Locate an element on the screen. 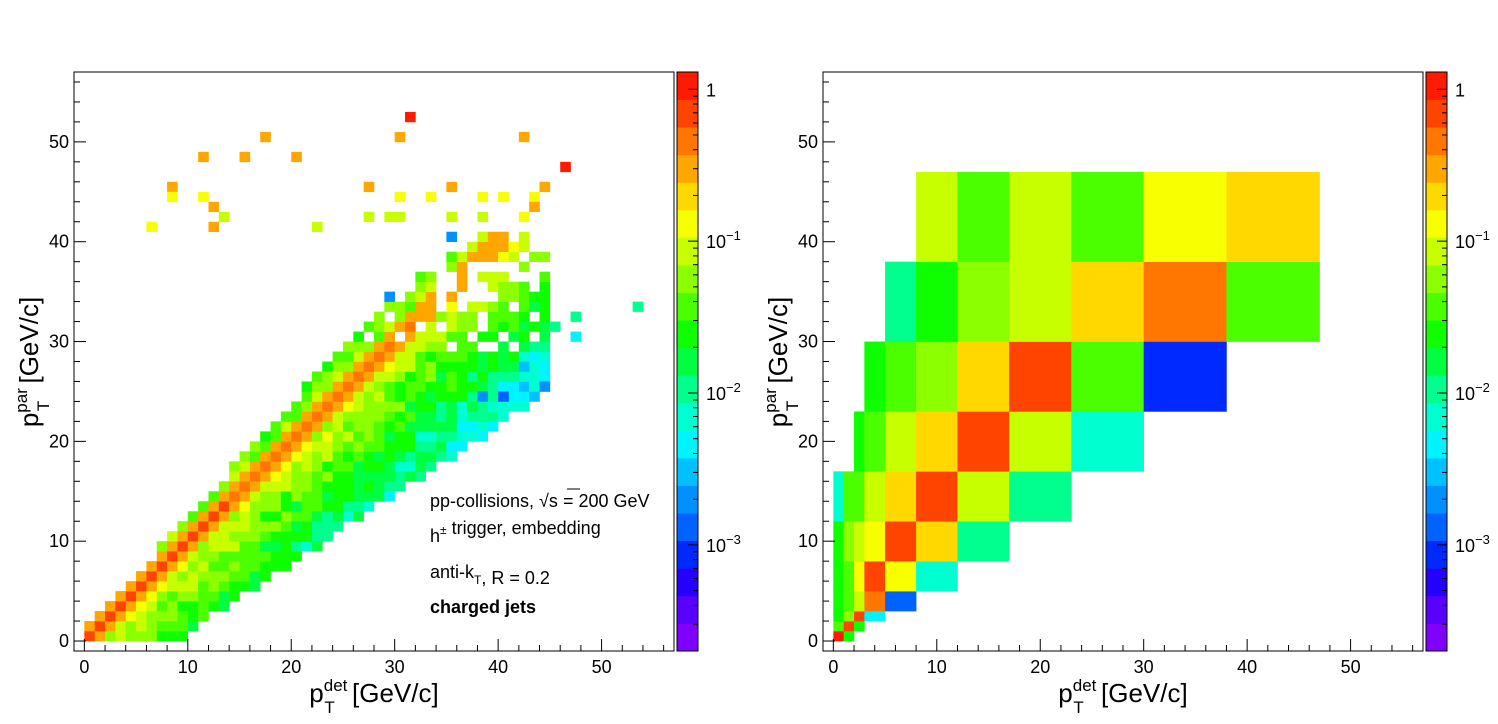 Image resolution: width=1498 pixels, height=724 pixels. left-annotation-line: pp-collisions, √s = 200 GeV is located at coordinates (540, 501).